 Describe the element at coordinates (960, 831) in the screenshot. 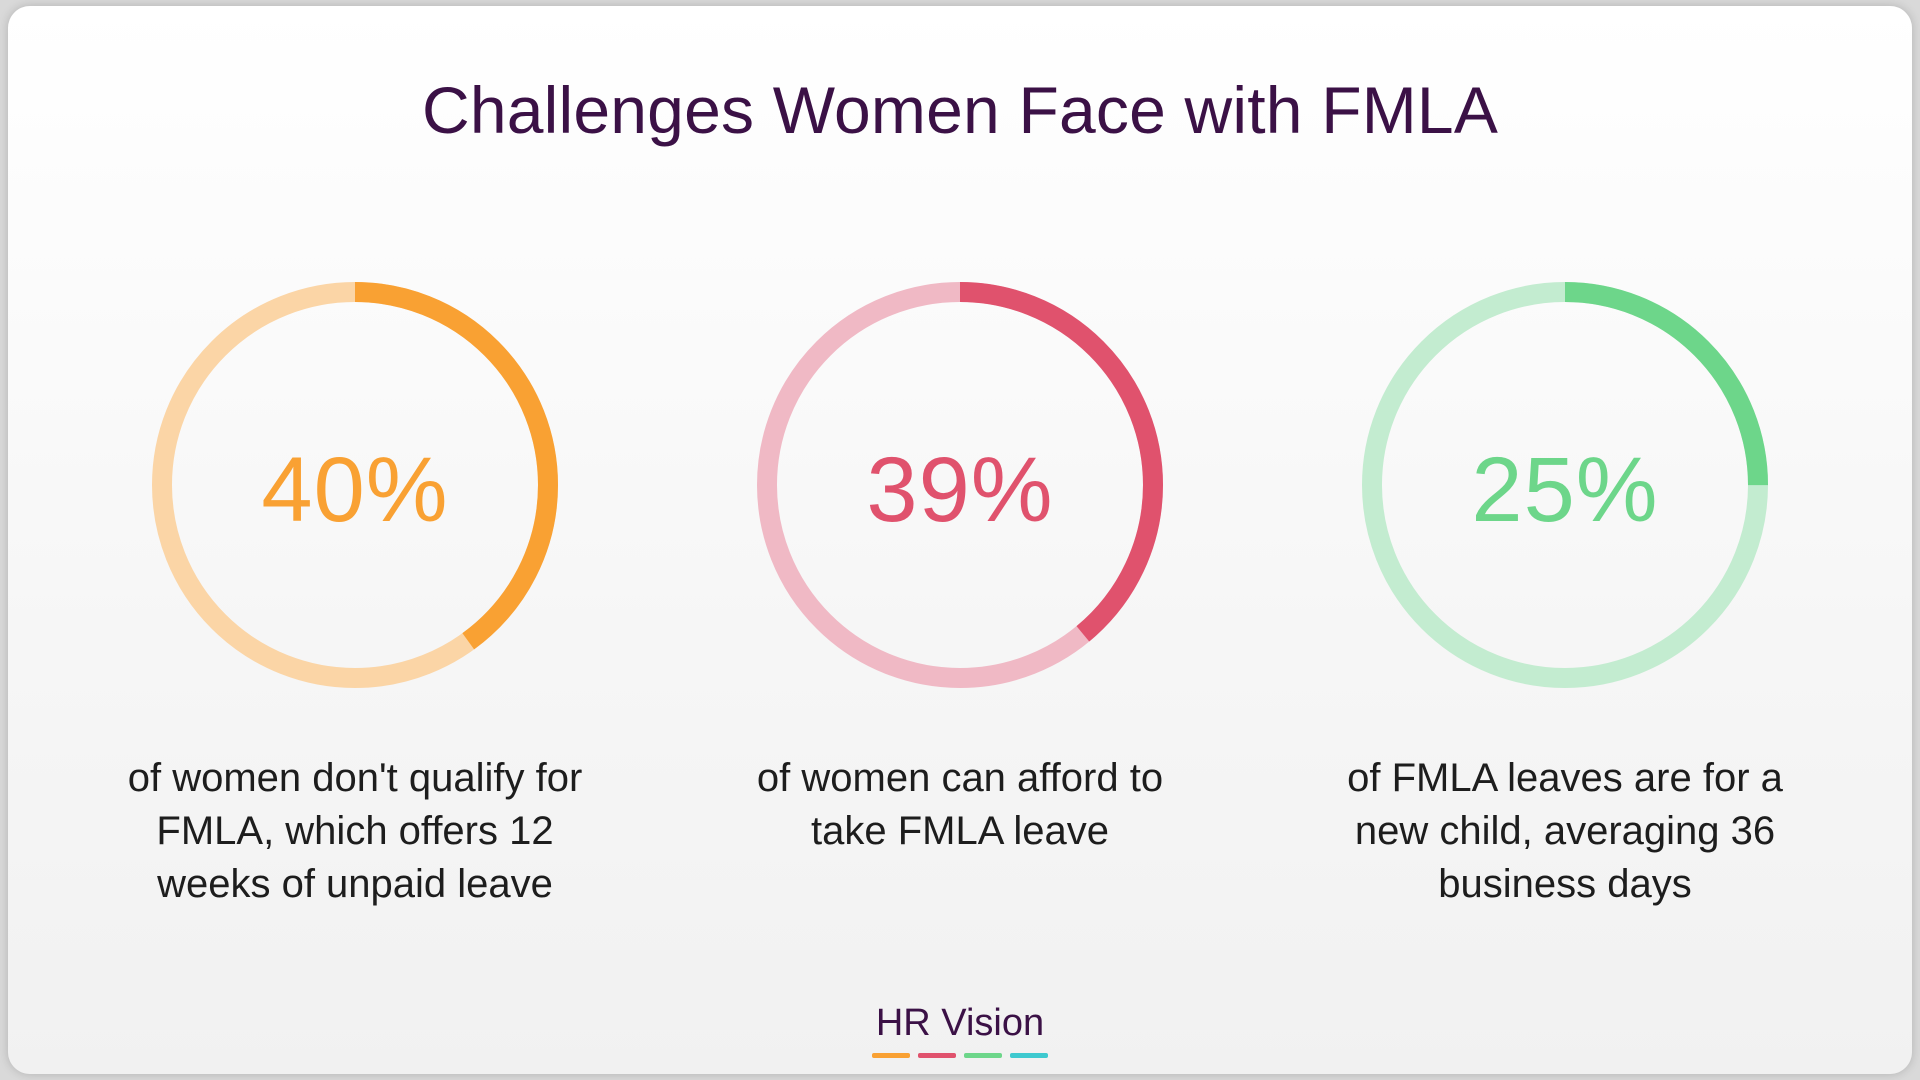

I see `description-line: take FMLA leave` at that location.